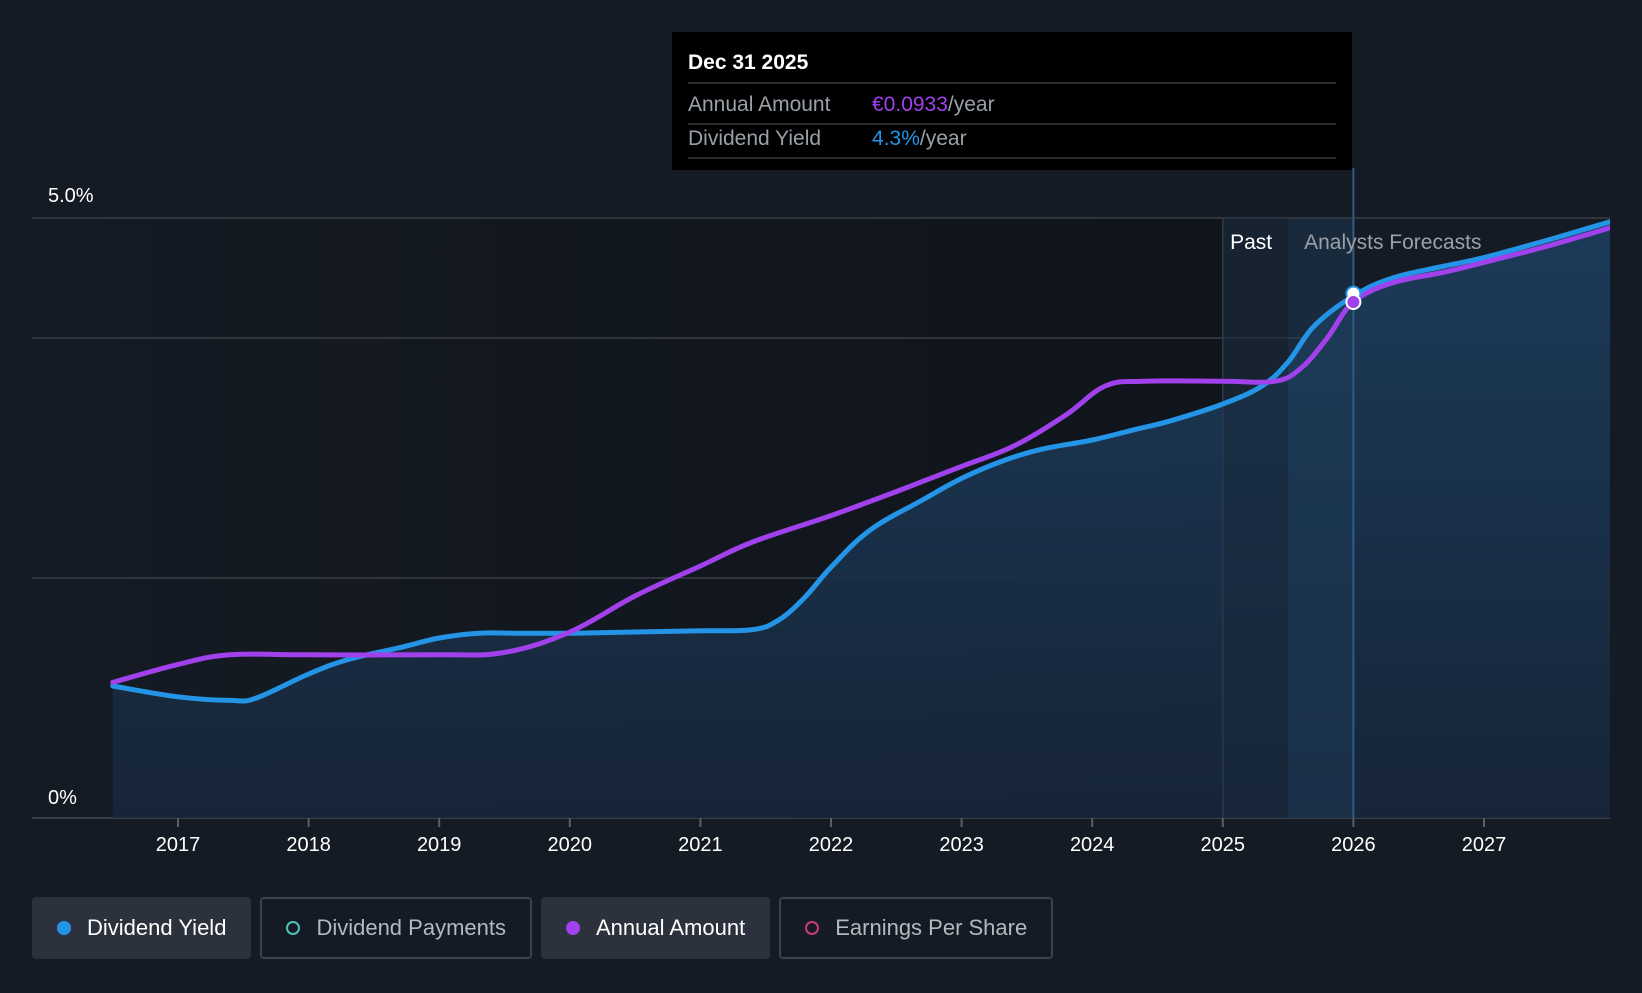  Describe the element at coordinates (896, 138) in the screenshot. I see `tooltip-value-text: 4.3%` at that location.